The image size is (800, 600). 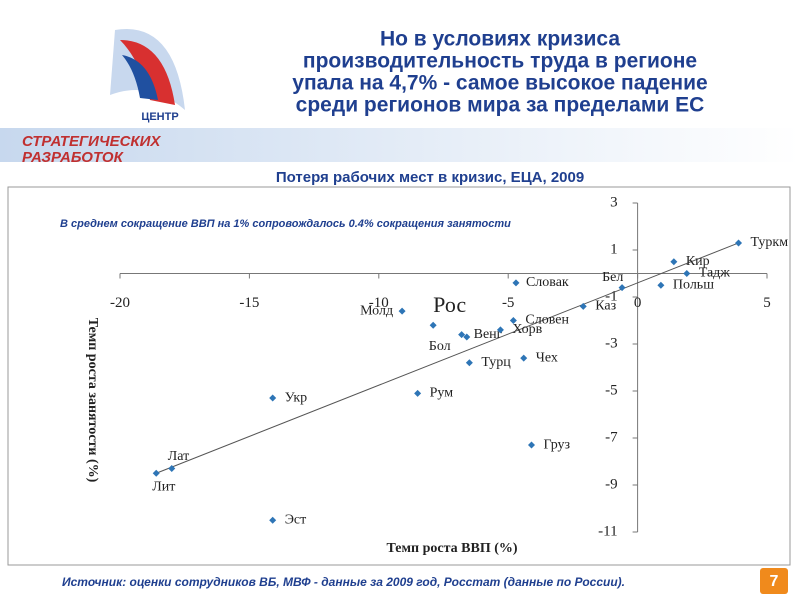 I want to click on logo-text: РАЗРАБОТОК, so click(x=73, y=157).